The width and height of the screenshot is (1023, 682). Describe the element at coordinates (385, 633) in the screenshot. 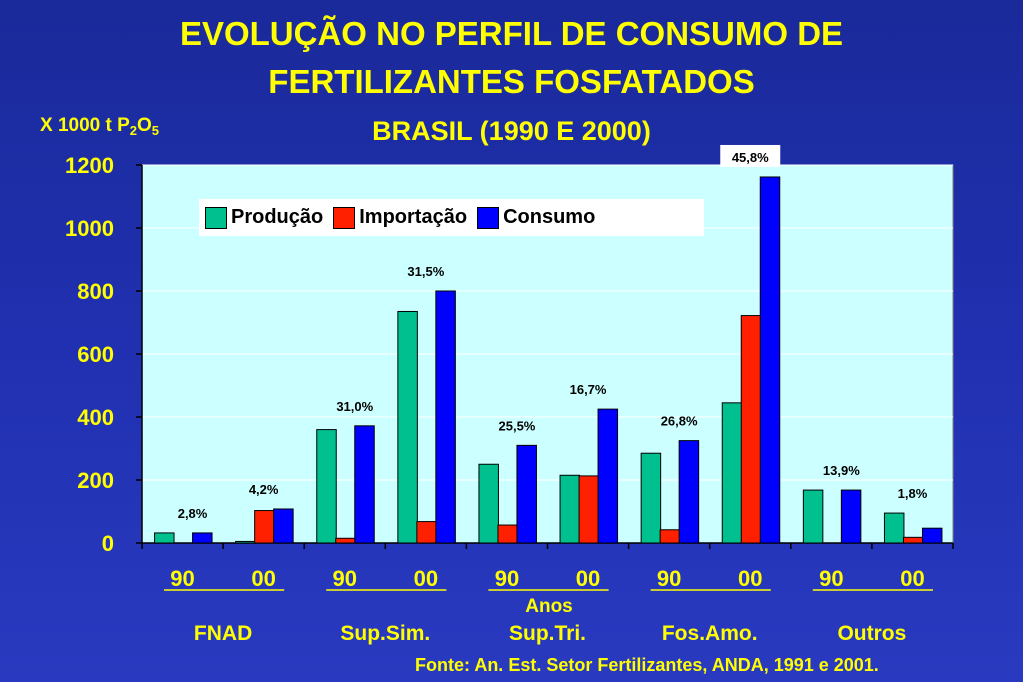

I see `x-group-label: Sup.Sim.` at that location.